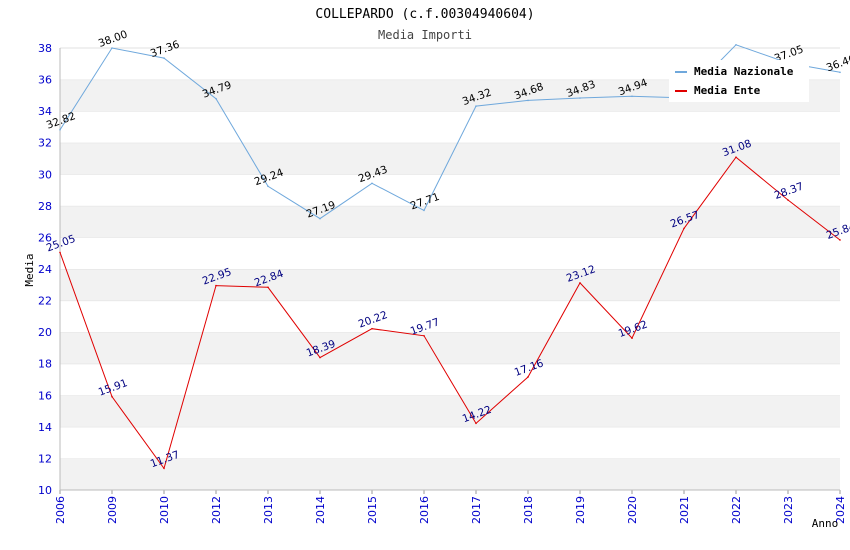  What do you see at coordinates (45, 427) in the screenshot?
I see `y-tick-label: 14` at bounding box center [45, 427].